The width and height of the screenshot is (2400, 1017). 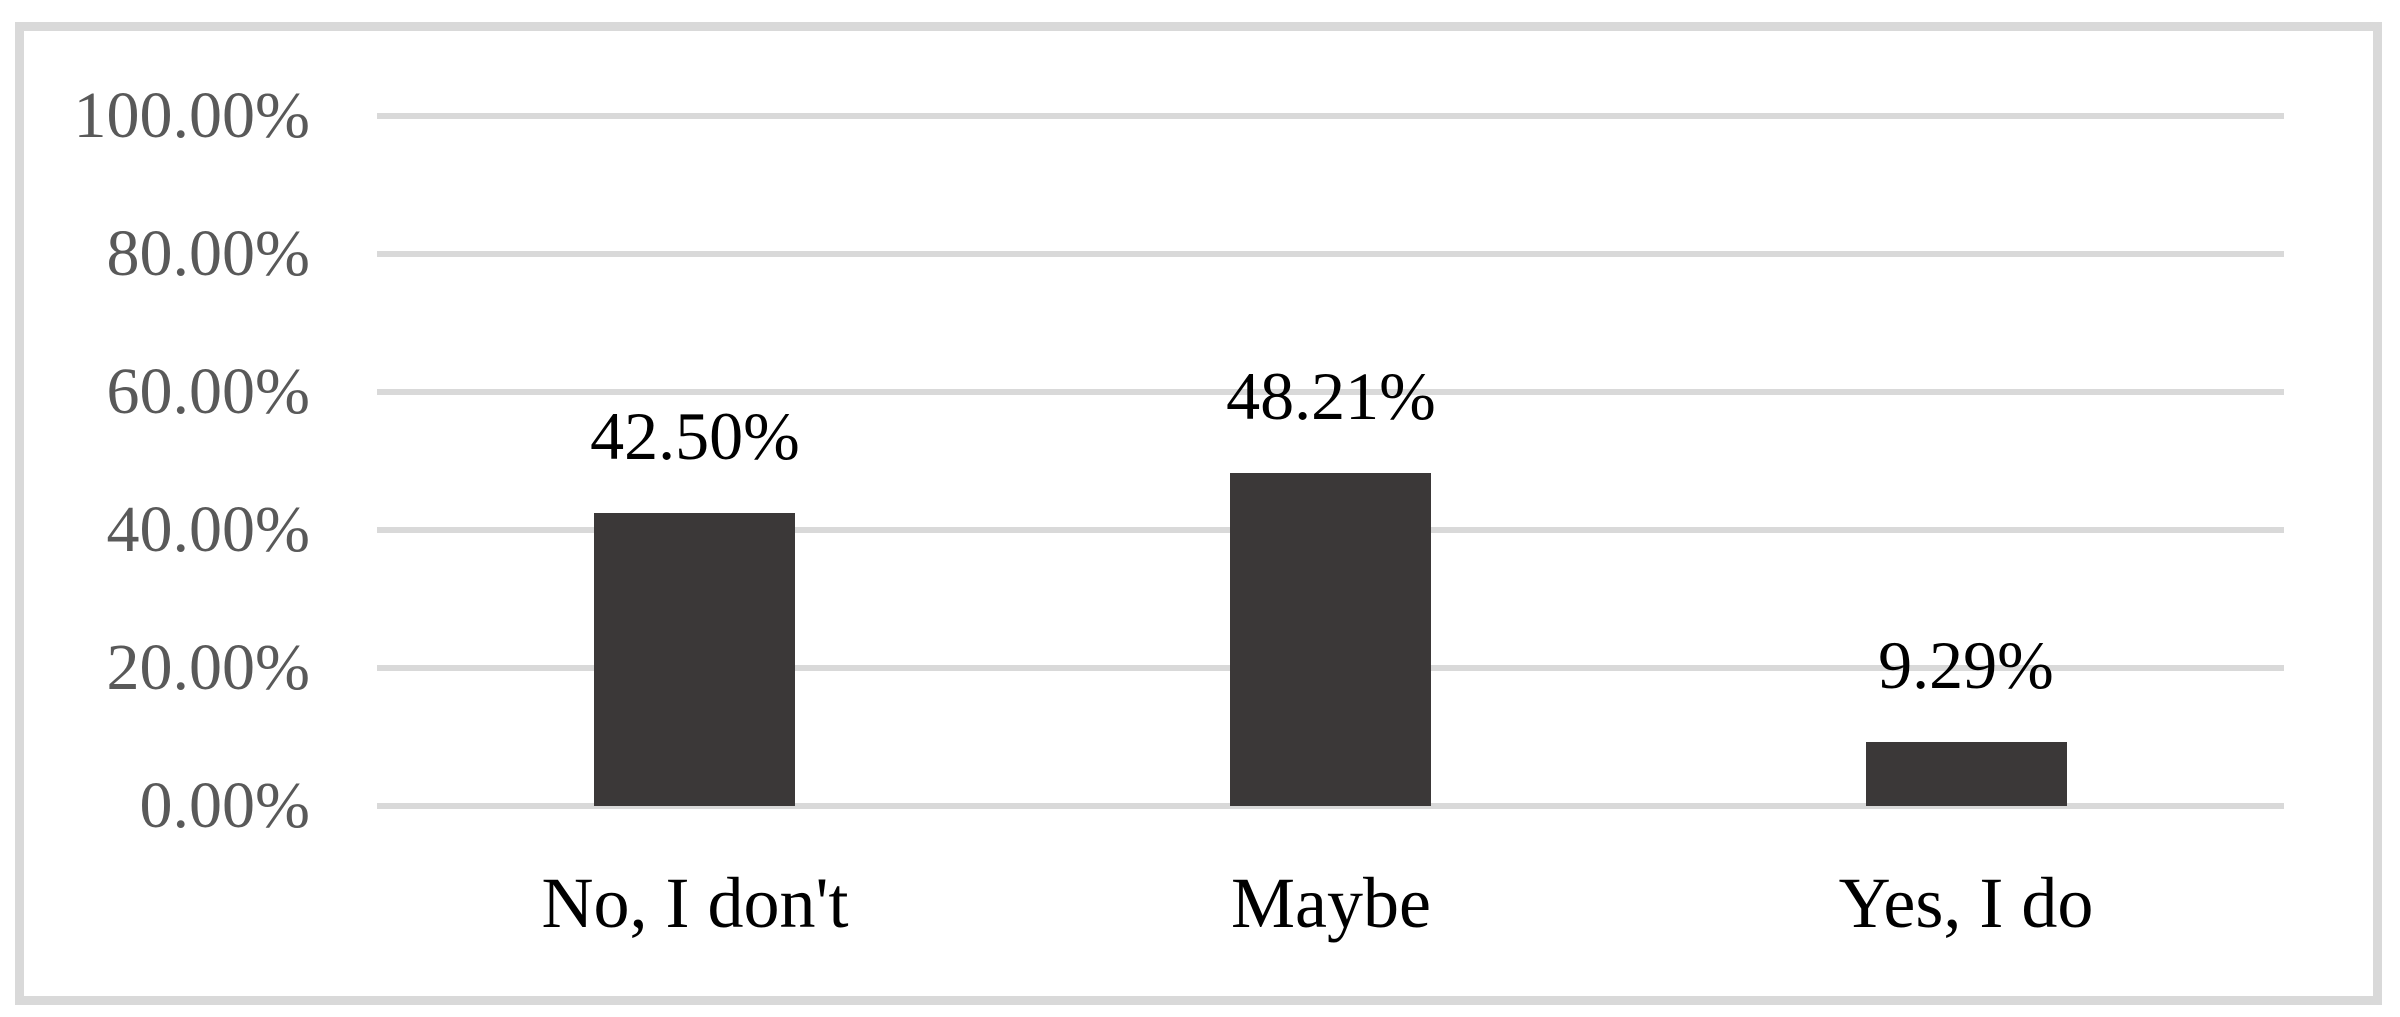 What do you see at coordinates (208, 667) in the screenshot?
I see `y-axis-tick-label: 20.00%` at bounding box center [208, 667].